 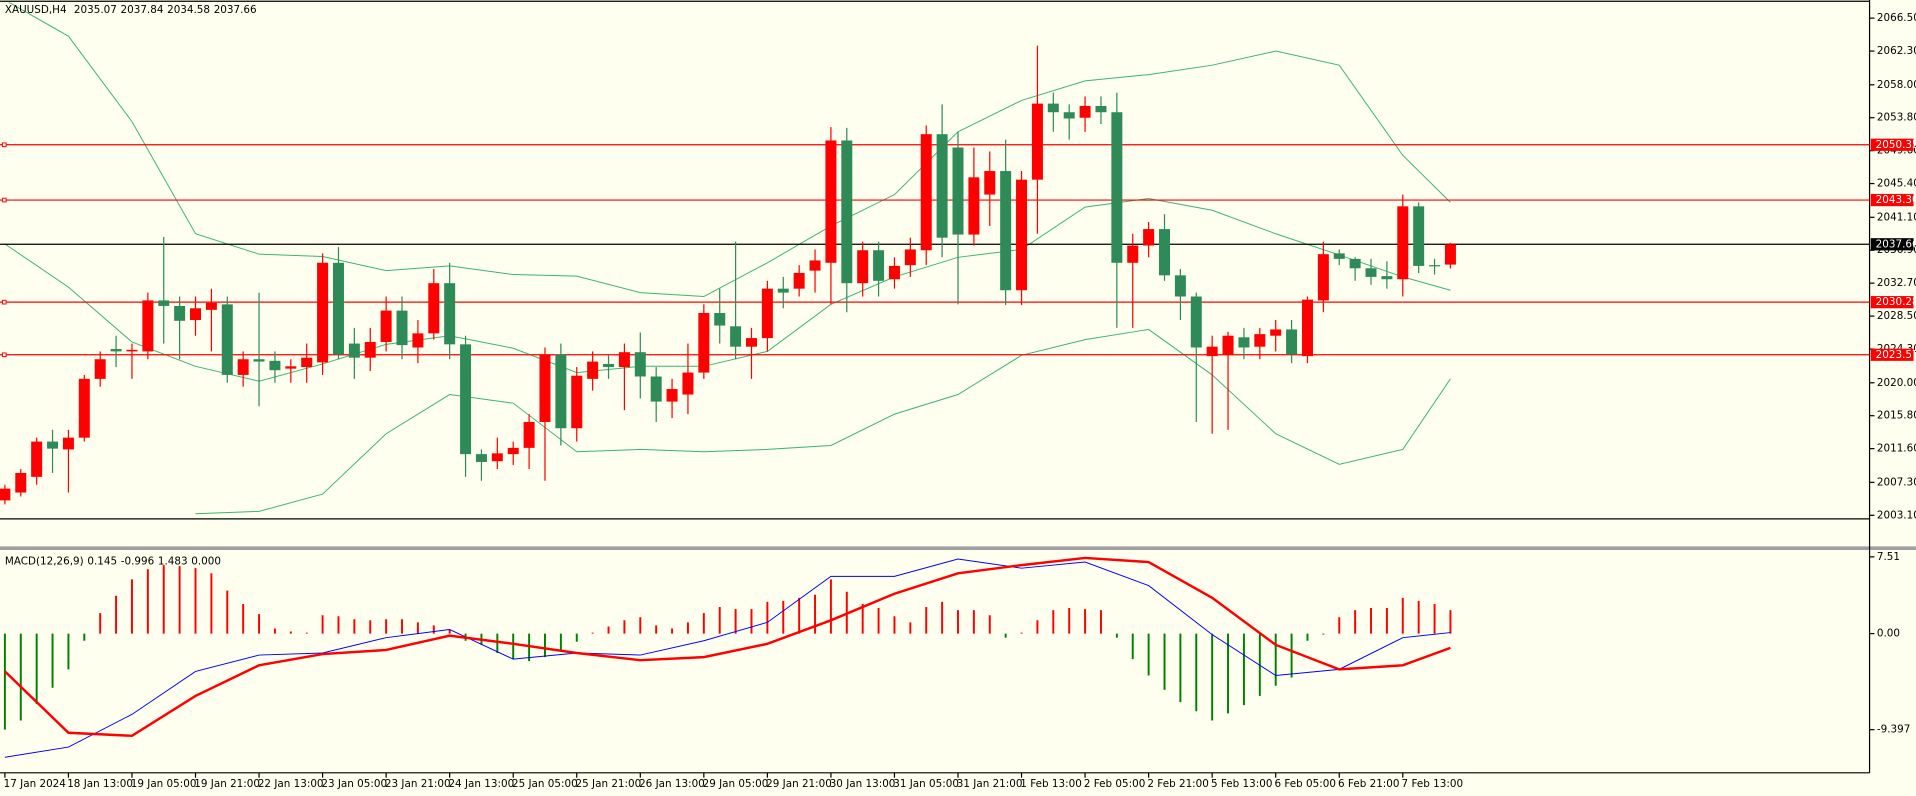 What do you see at coordinates (672, 784) in the screenshot?
I see `x-tick-label: 26 Jan 13:00` at bounding box center [672, 784].